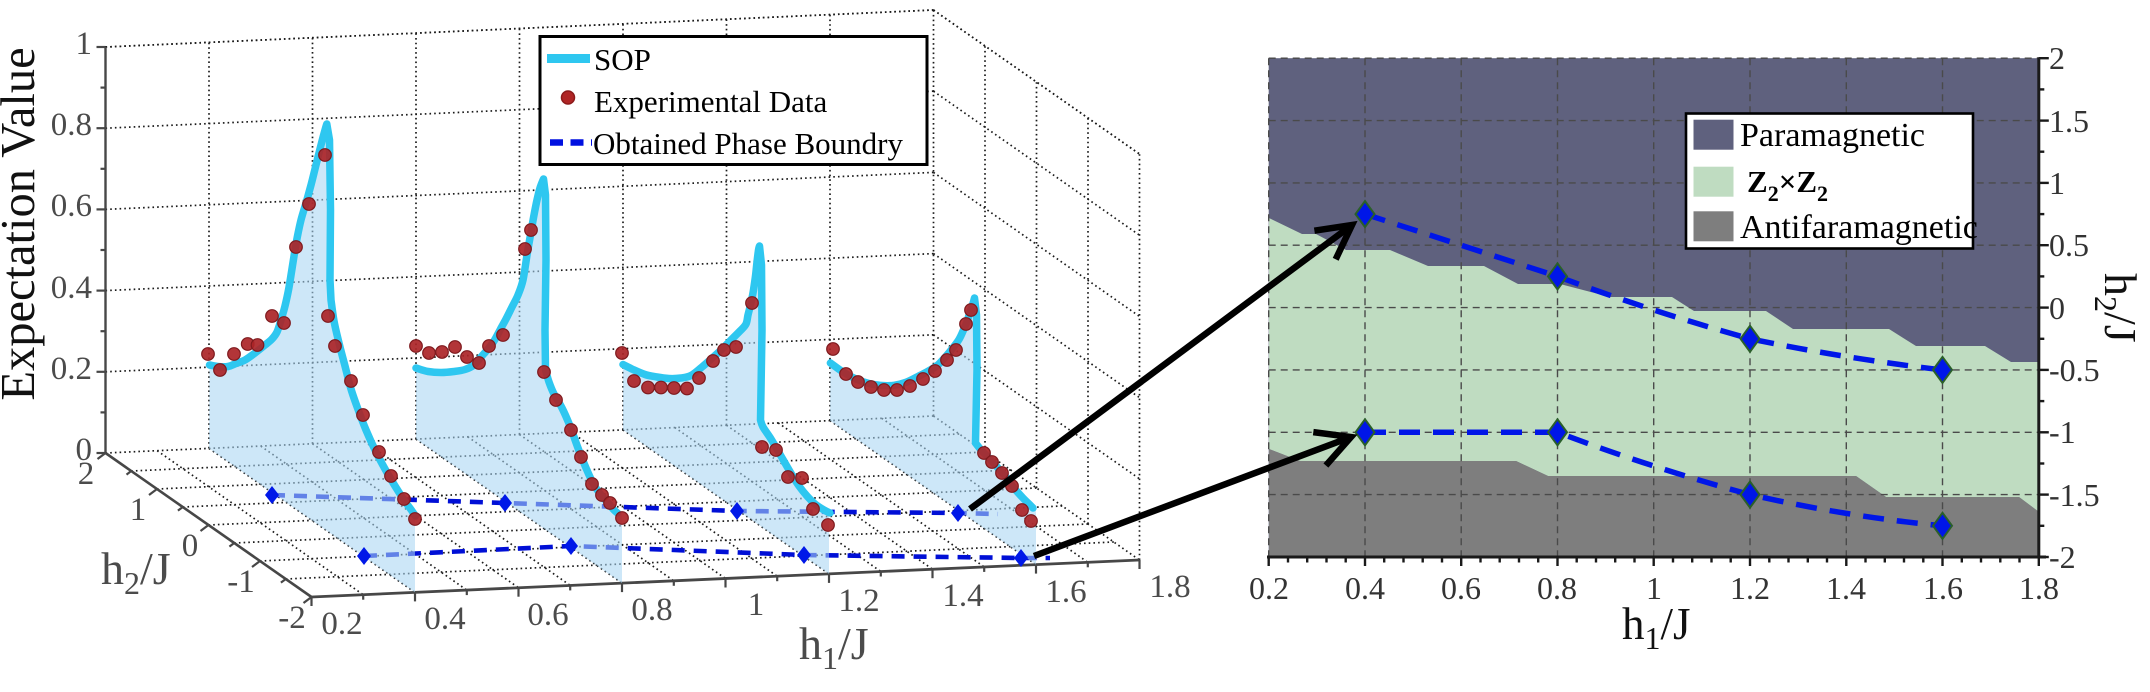 The width and height of the screenshot is (2150, 692). Describe the element at coordinates (2074, 495) in the screenshot. I see `svg-text: -1.5` at that location.